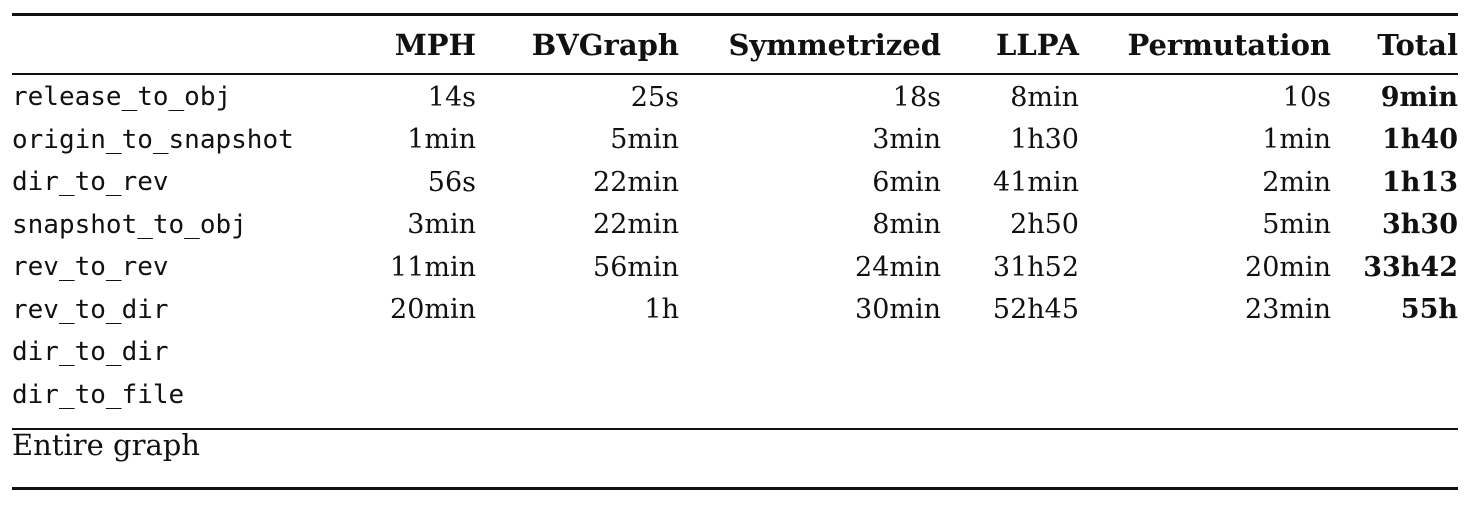 The image size is (1472, 508). I want to click on table-footer-rule, so click(735, 429).